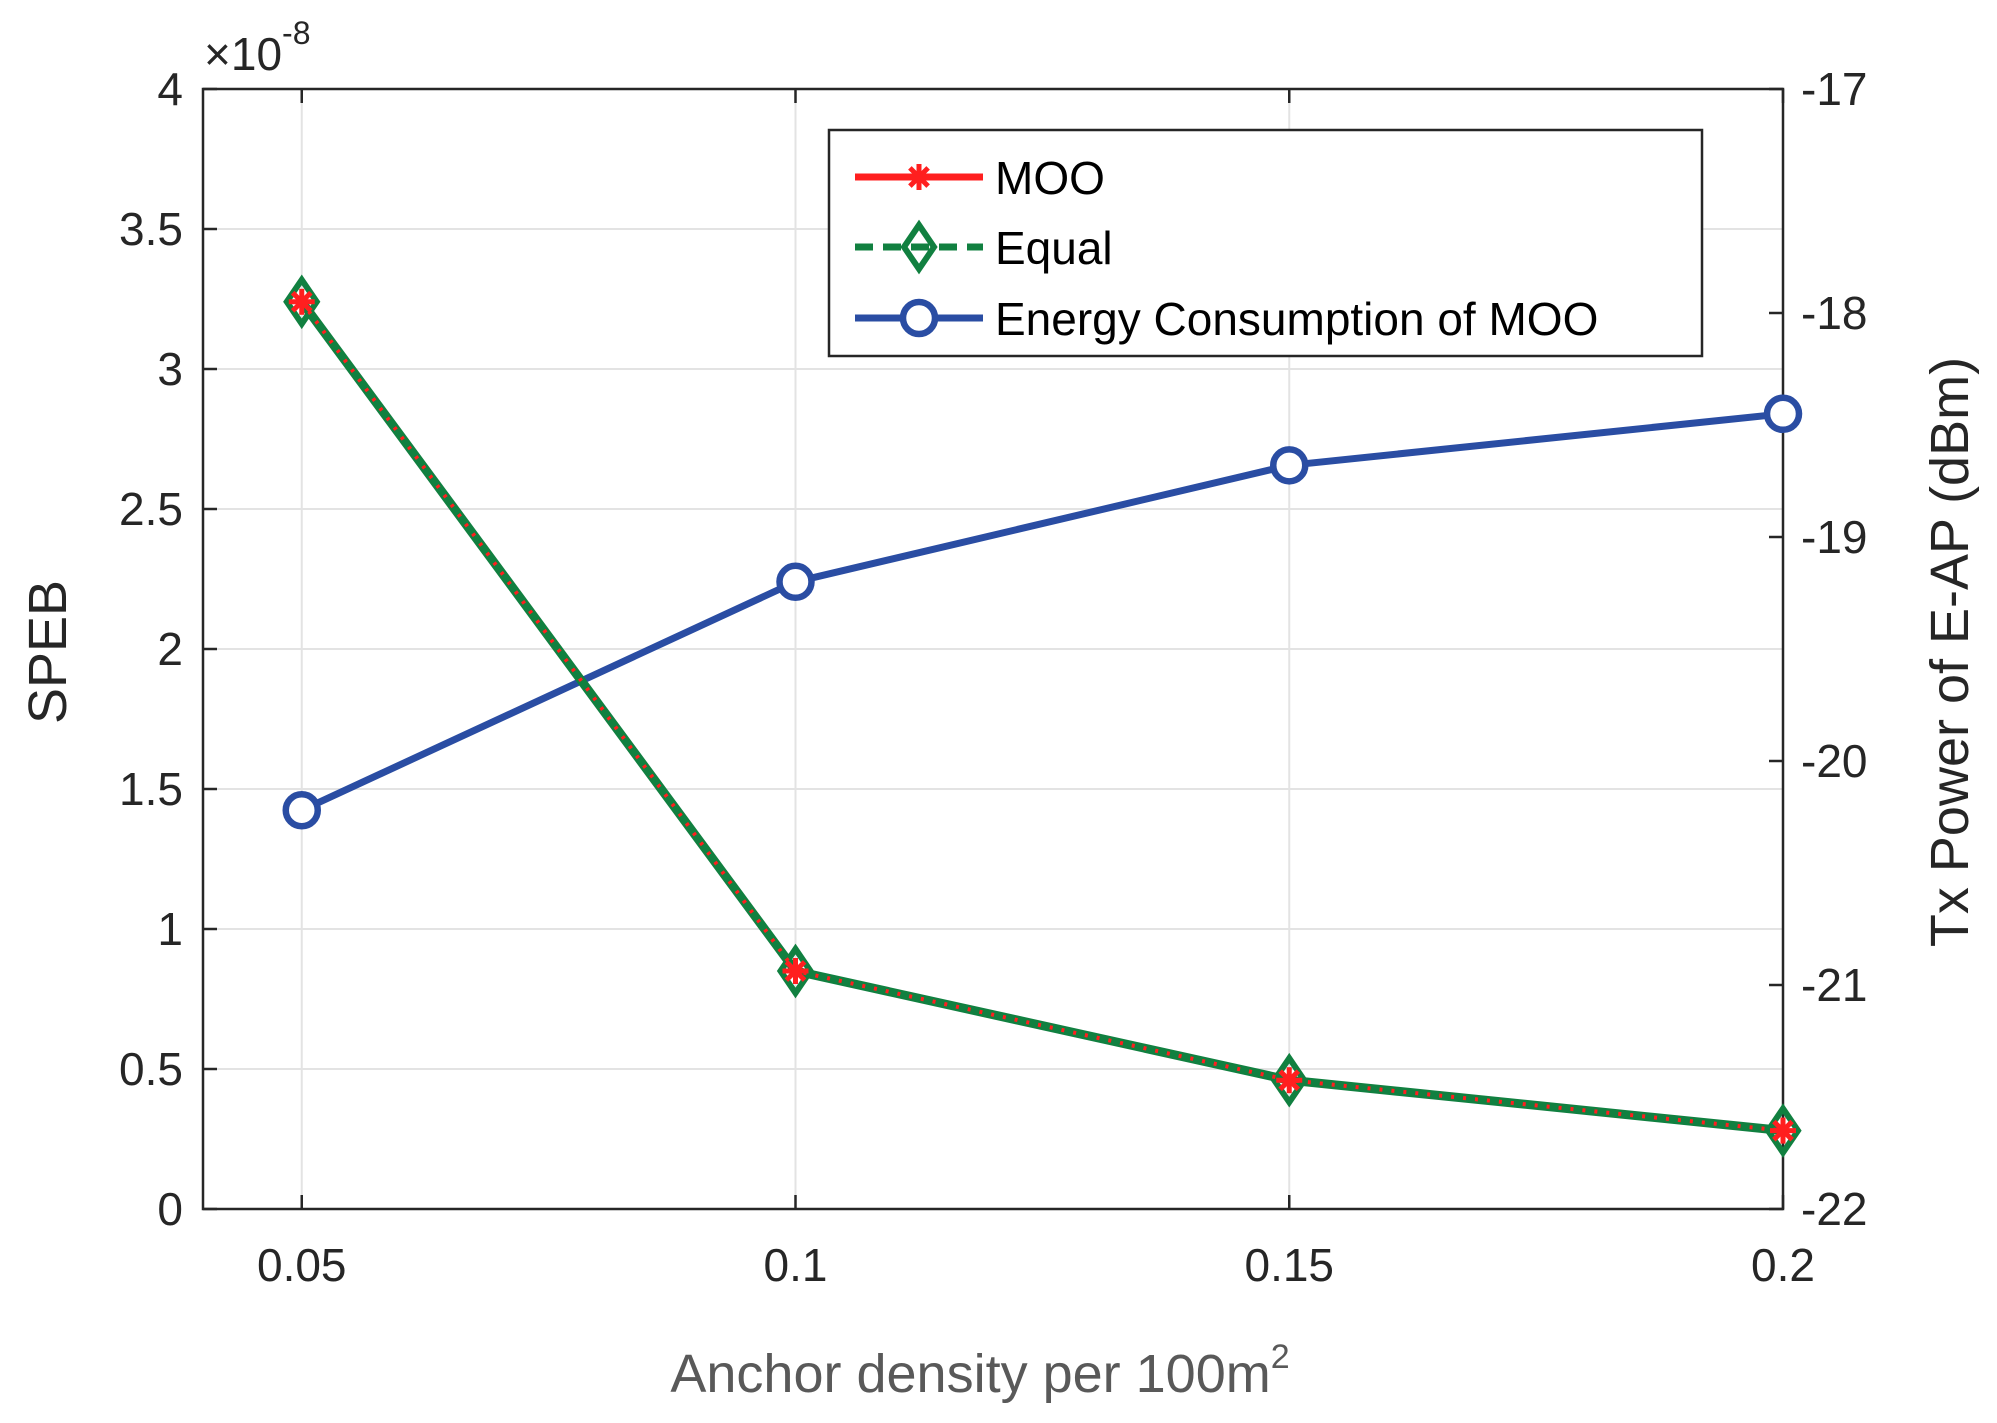  I want to click on legend-marker-moo, so click(919, 177).